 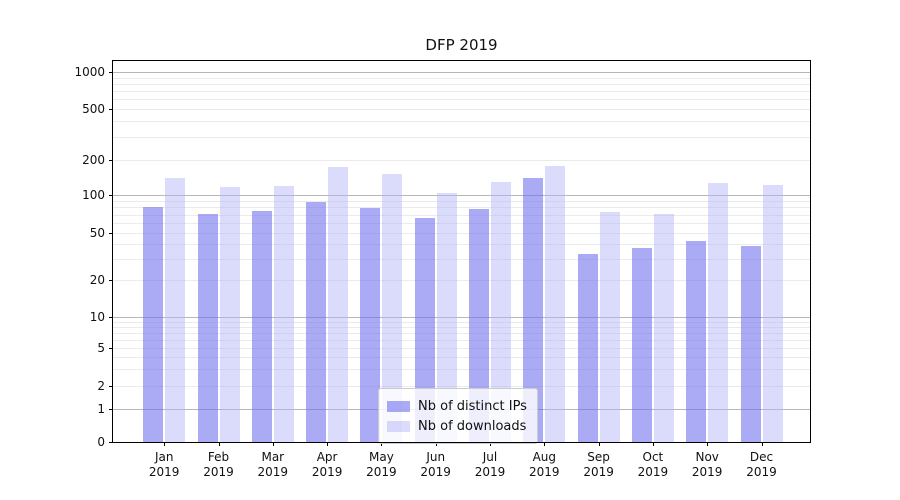 I want to click on y-tick-label: 5, so click(x=101, y=347).